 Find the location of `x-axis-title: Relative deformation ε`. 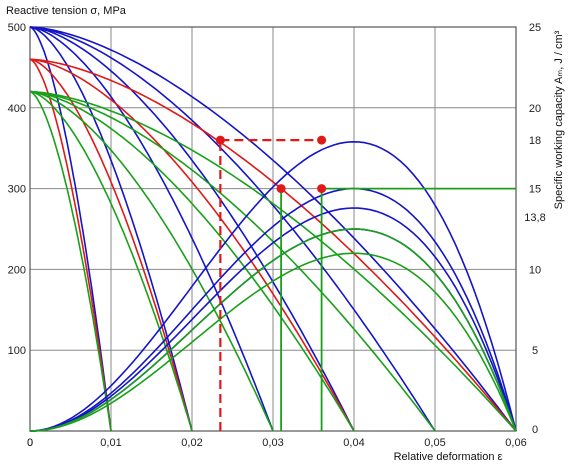

x-axis-title: Relative deformation ε is located at coordinates (448, 457).